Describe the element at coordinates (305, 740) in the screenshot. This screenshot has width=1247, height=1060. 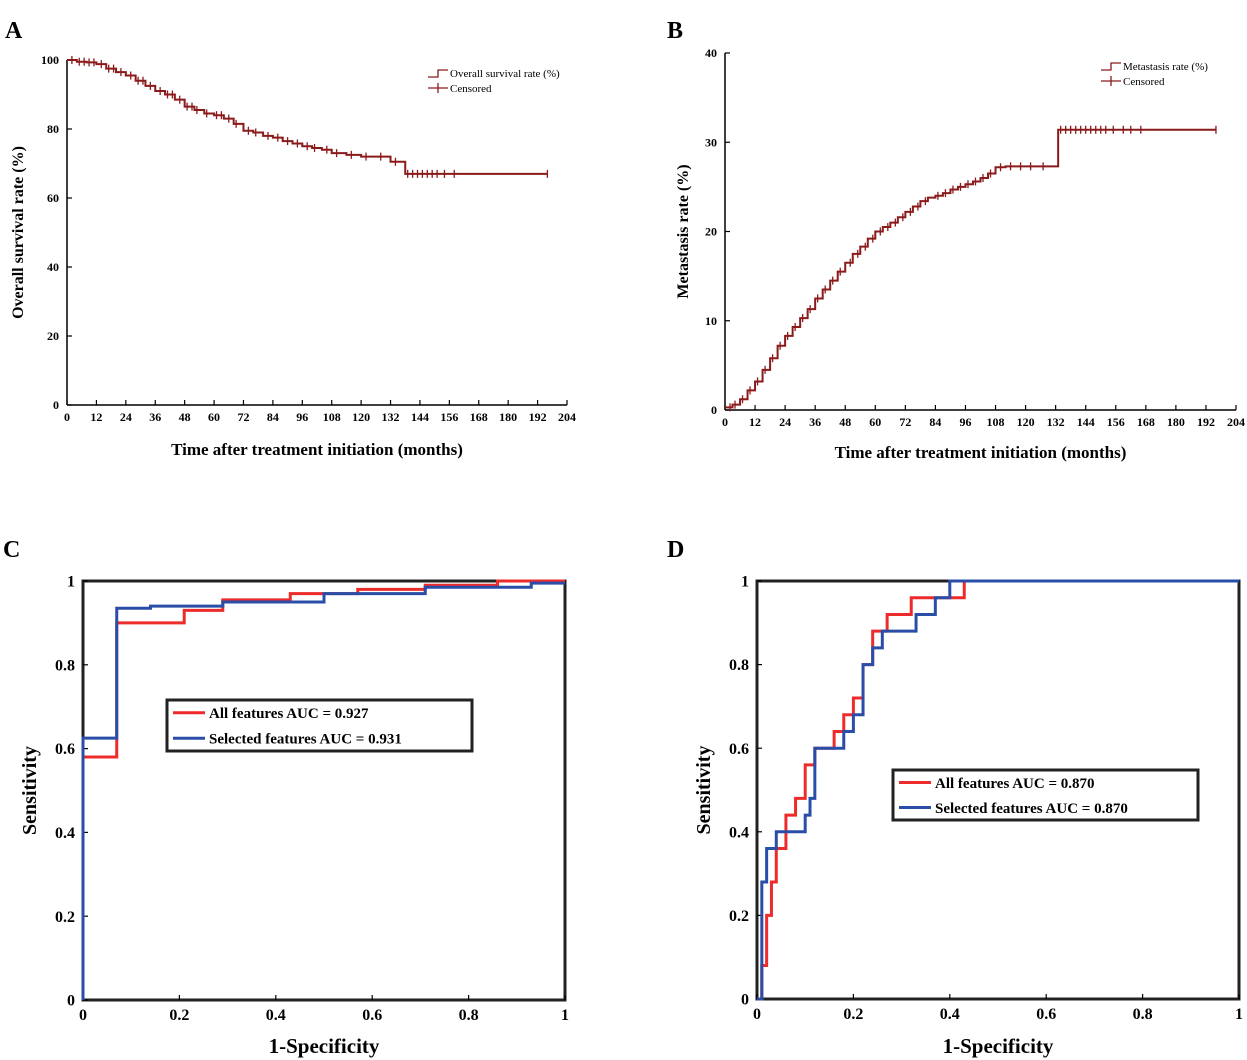
I see `legend-label: Selected features AUC = 0.931` at that location.